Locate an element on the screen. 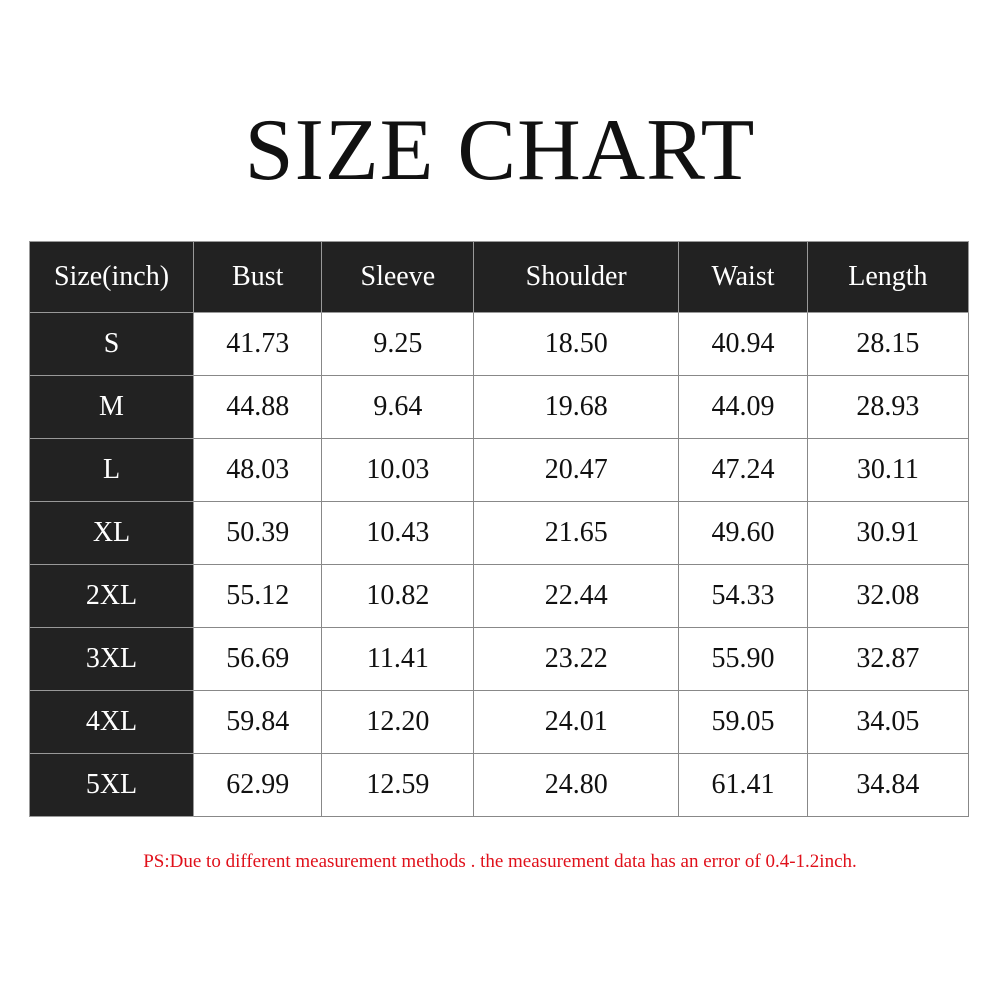  table-cell: 59.05 is located at coordinates (743, 722).